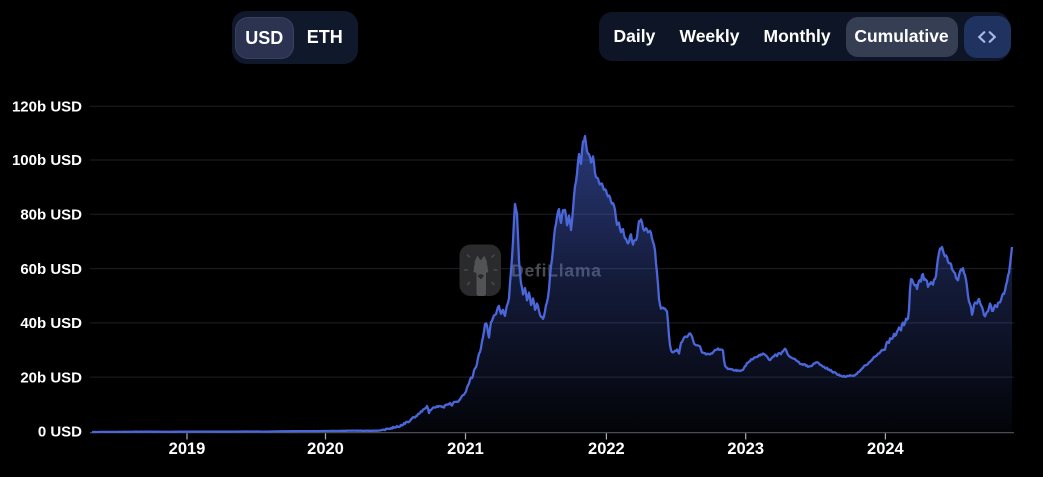 The image size is (1043, 477). Describe the element at coordinates (187, 449) in the screenshot. I see `svg-text: 2019` at that location.